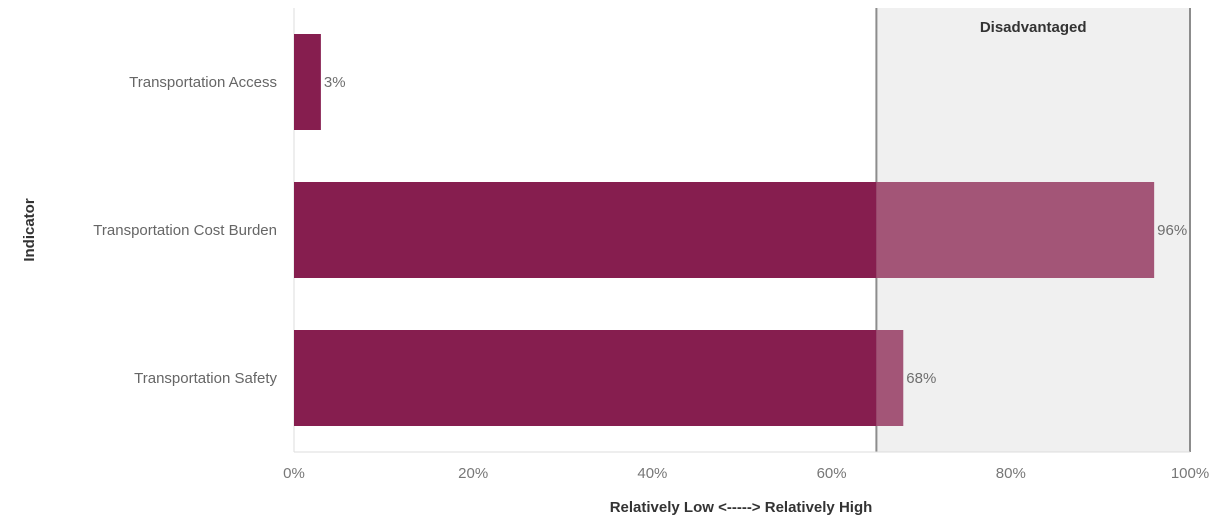  What do you see at coordinates (185, 230) in the screenshot?
I see `category-label: Transportation Cost Burden` at bounding box center [185, 230].